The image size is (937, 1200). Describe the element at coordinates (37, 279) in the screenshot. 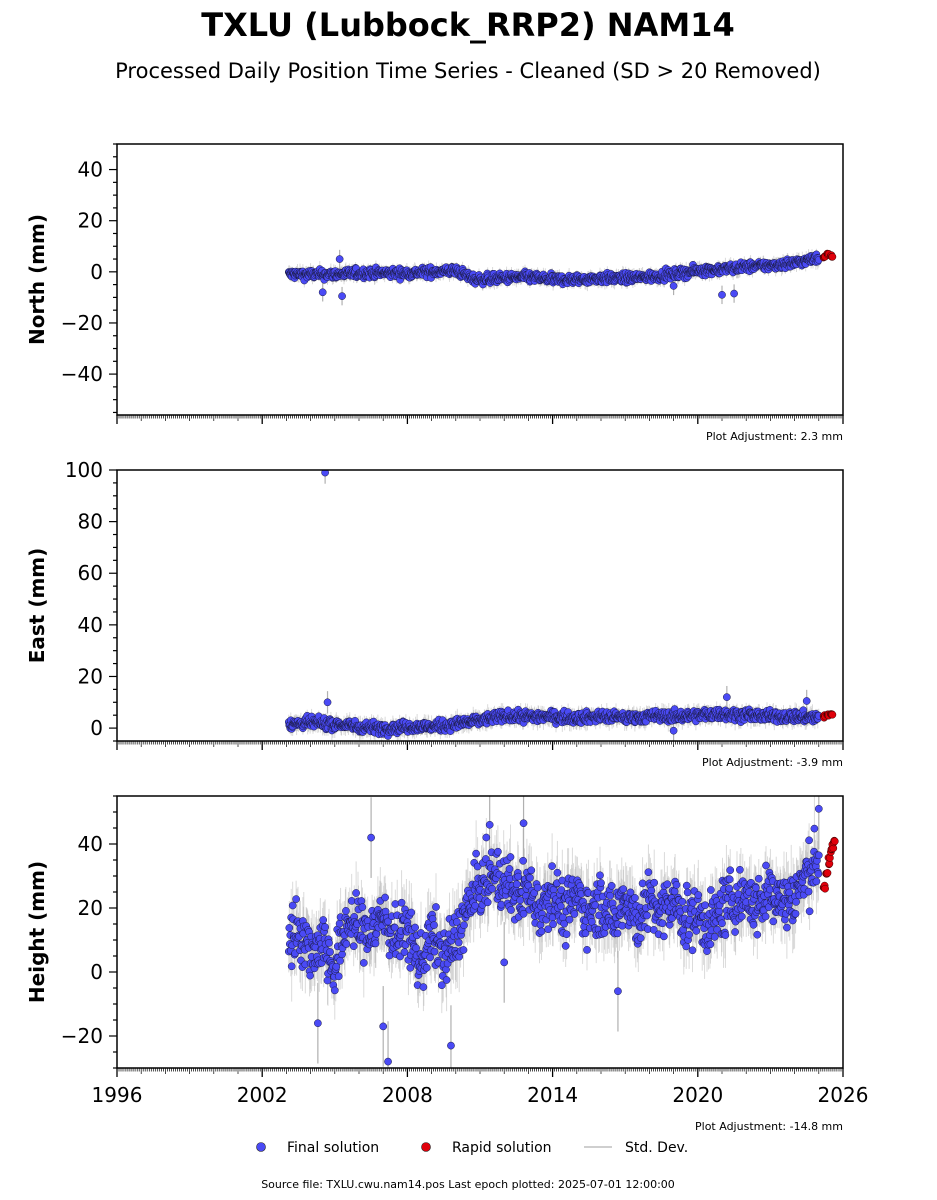

I see `y-axis-label: North (mm)` at that location.